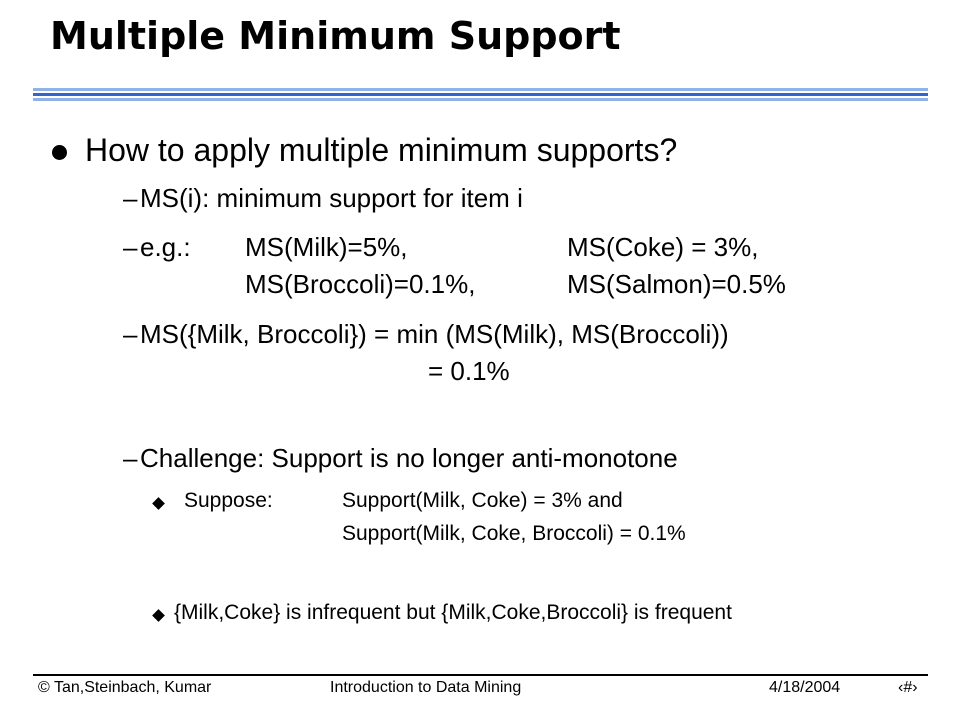 This screenshot has width=960, height=720. Describe the element at coordinates (381, 150) in the screenshot. I see `main-bullet: How to apply multiple minimum supports?` at that location.